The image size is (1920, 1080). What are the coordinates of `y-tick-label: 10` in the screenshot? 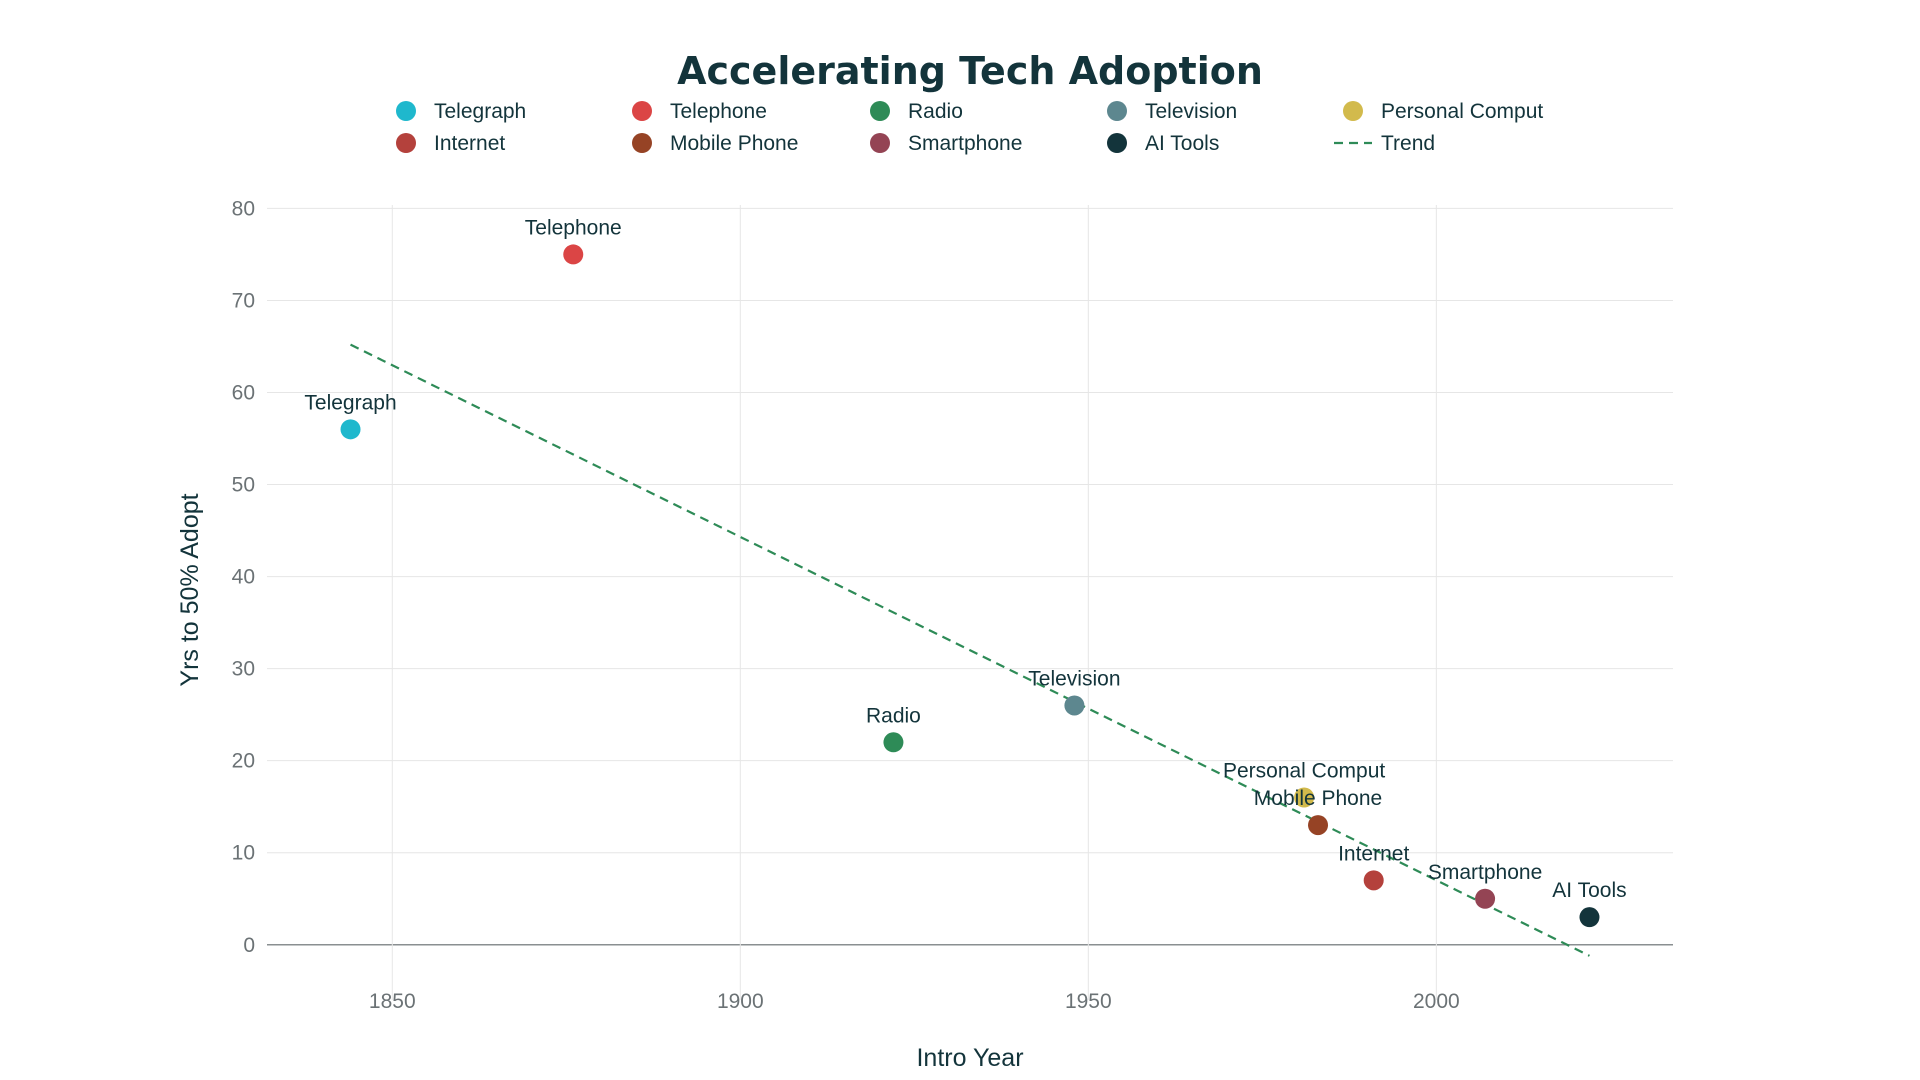 It's located at (243, 853).